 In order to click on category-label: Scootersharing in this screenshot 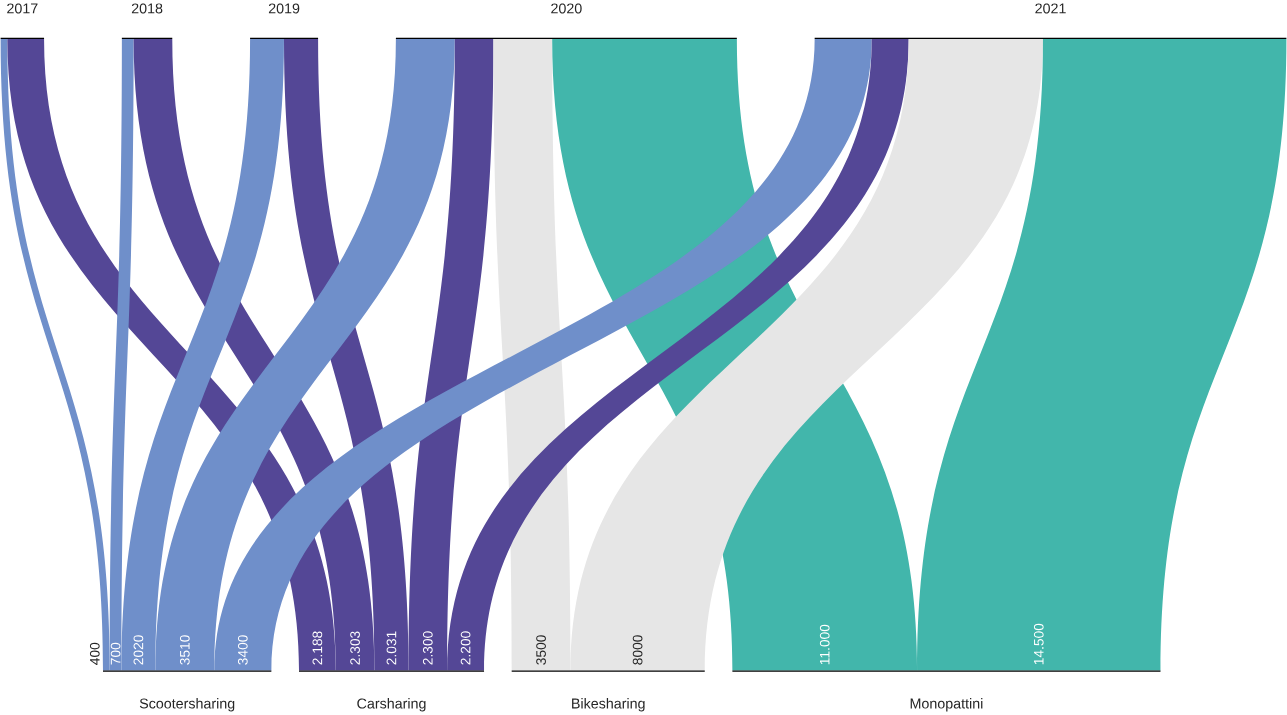, I will do `click(187, 705)`.